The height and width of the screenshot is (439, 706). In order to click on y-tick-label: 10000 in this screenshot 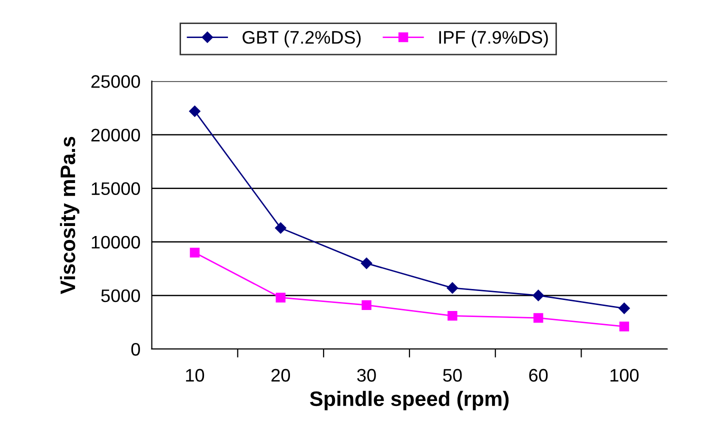, I will do `click(116, 242)`.